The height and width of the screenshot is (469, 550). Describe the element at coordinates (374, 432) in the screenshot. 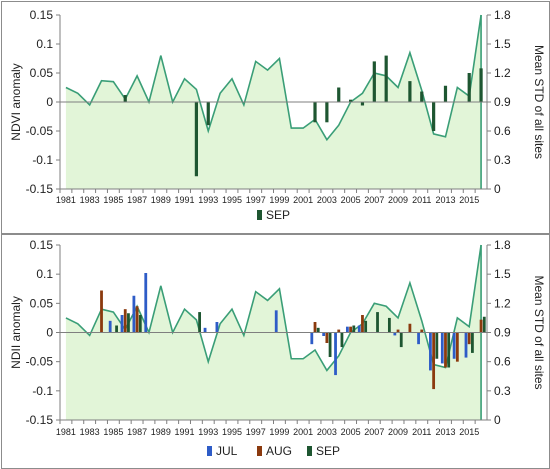

I see `p2-xtick-label: 2007` at that location.